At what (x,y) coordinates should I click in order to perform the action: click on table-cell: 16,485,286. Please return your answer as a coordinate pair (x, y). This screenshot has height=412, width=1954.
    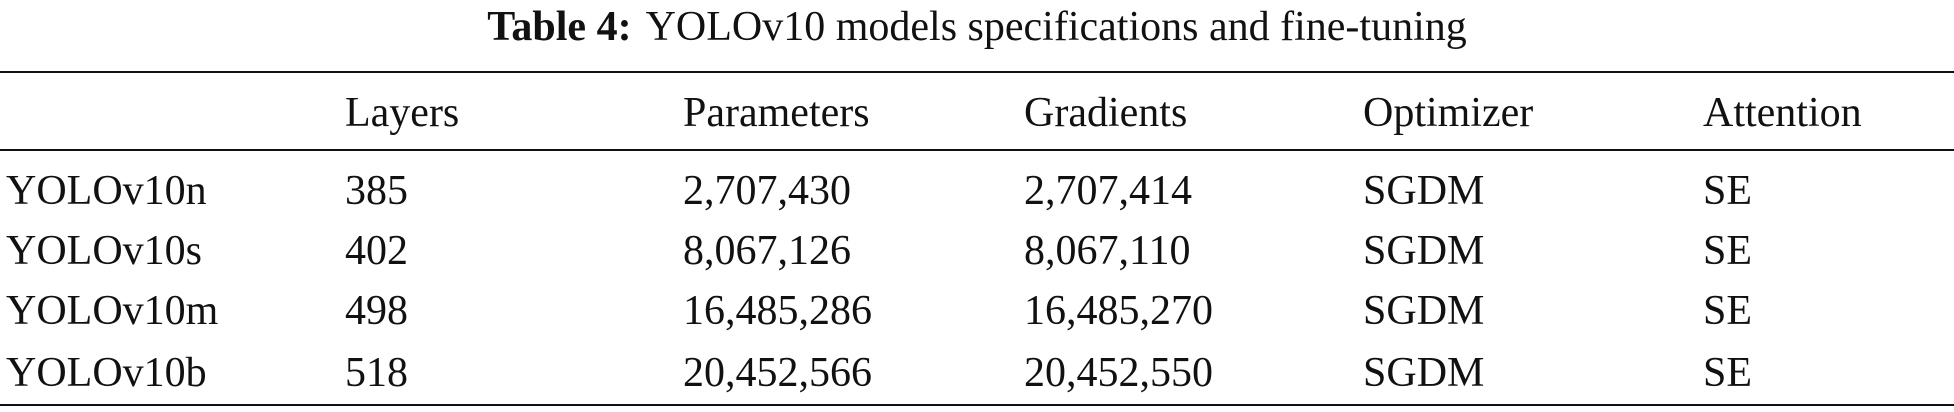
    Looking at the image, I should click on (777, 311).